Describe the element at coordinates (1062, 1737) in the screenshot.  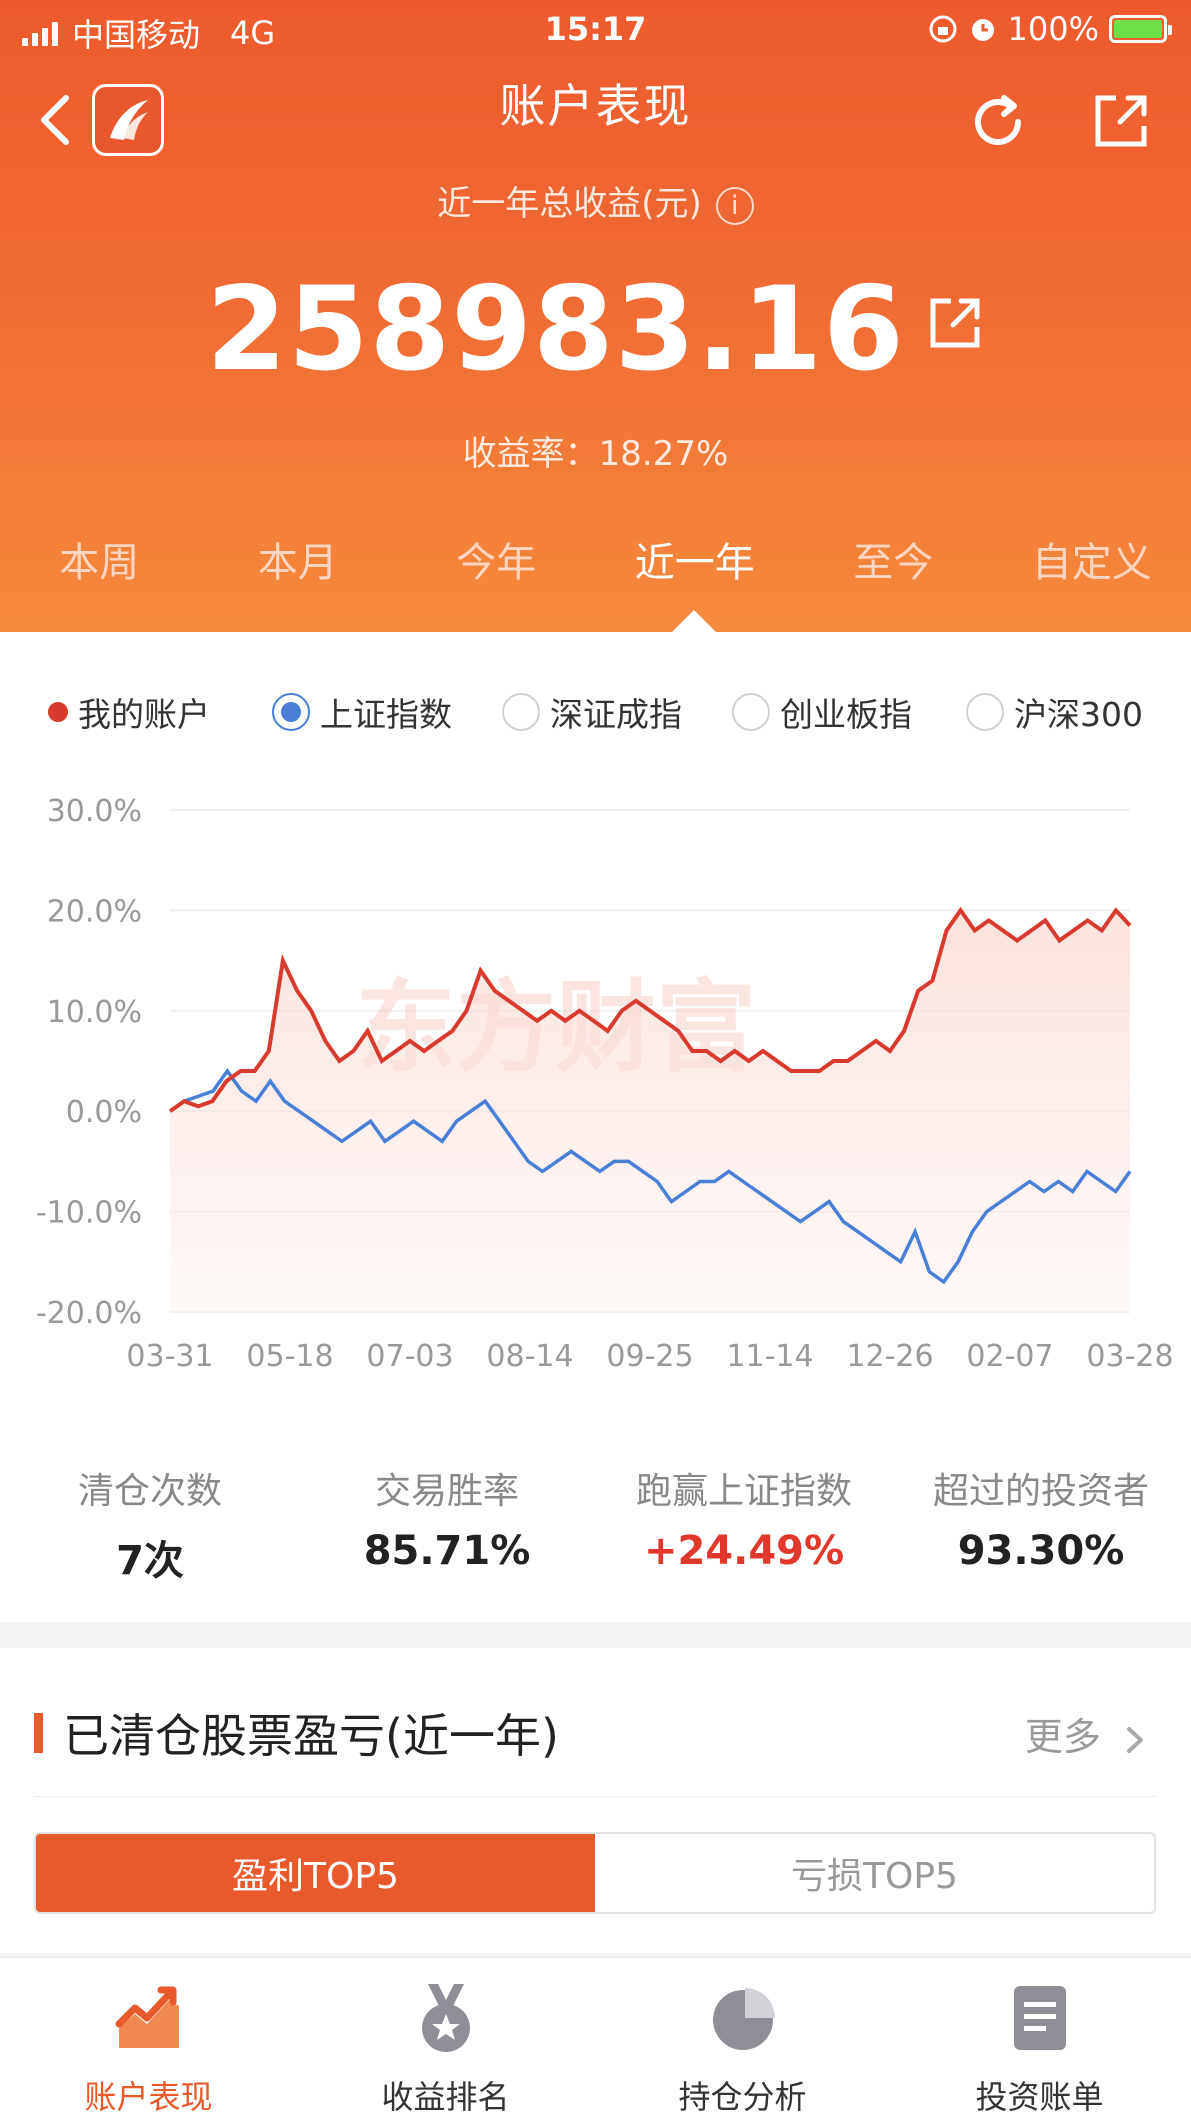
I see `more-link-label: 更多` at that location.